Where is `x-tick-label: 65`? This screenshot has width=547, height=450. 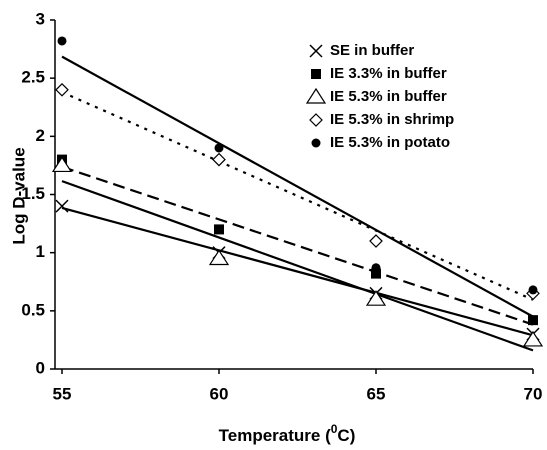 x-tick-label: 65 is located at coordinates (376, 393).